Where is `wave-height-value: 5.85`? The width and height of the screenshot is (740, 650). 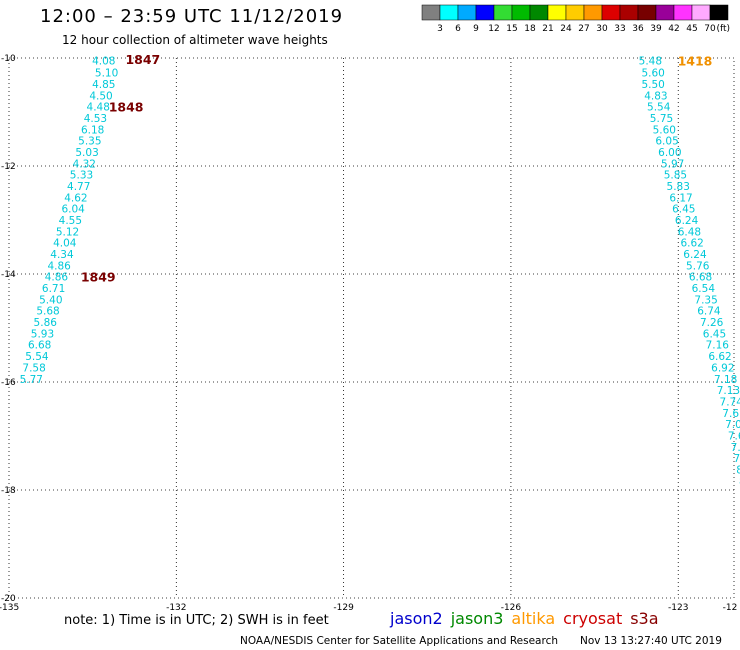 wave-height-value: 5.85 is located at coordinates (675, 176).